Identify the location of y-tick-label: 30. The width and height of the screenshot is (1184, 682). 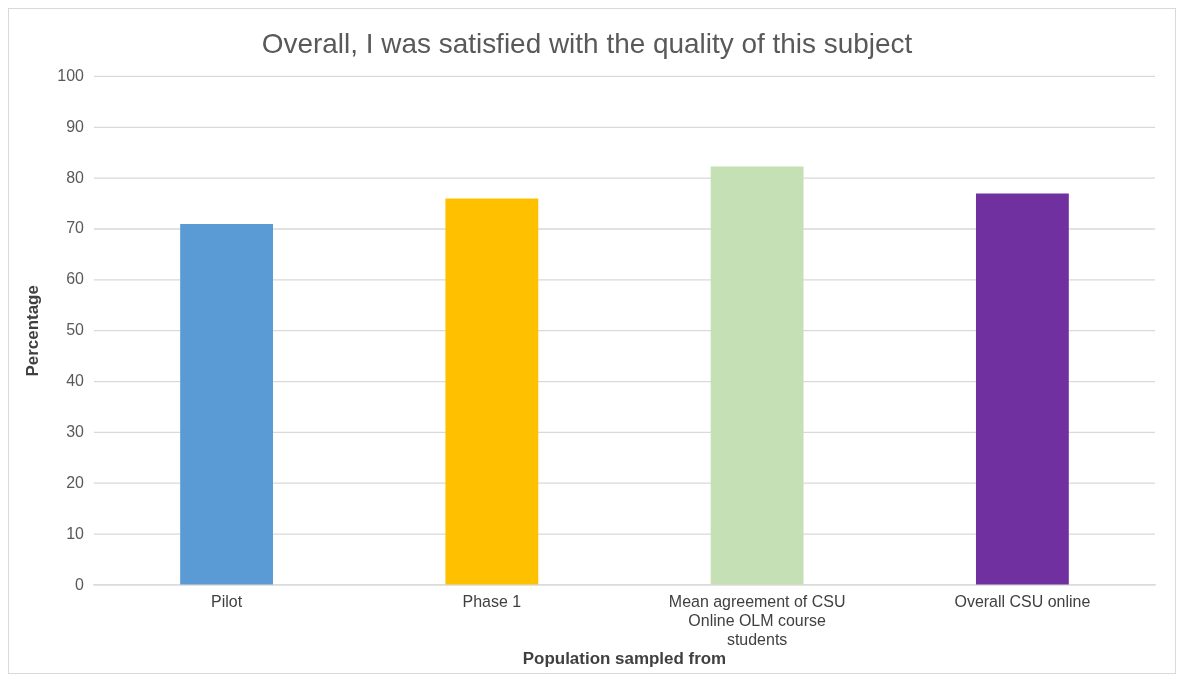
(75, 431).